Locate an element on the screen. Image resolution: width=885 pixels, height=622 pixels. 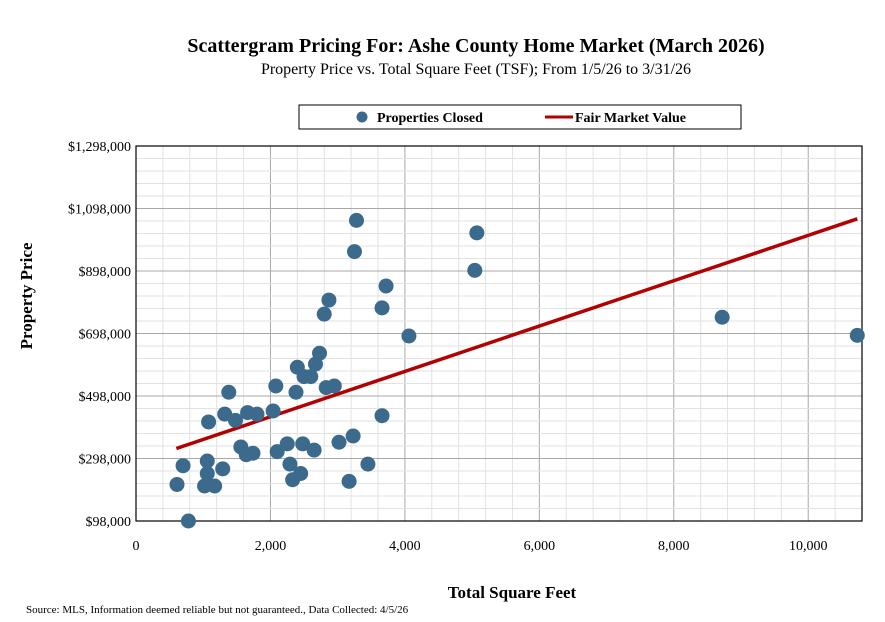
y-tick-label: $1,098,000 is located at coordinates (99, 210).